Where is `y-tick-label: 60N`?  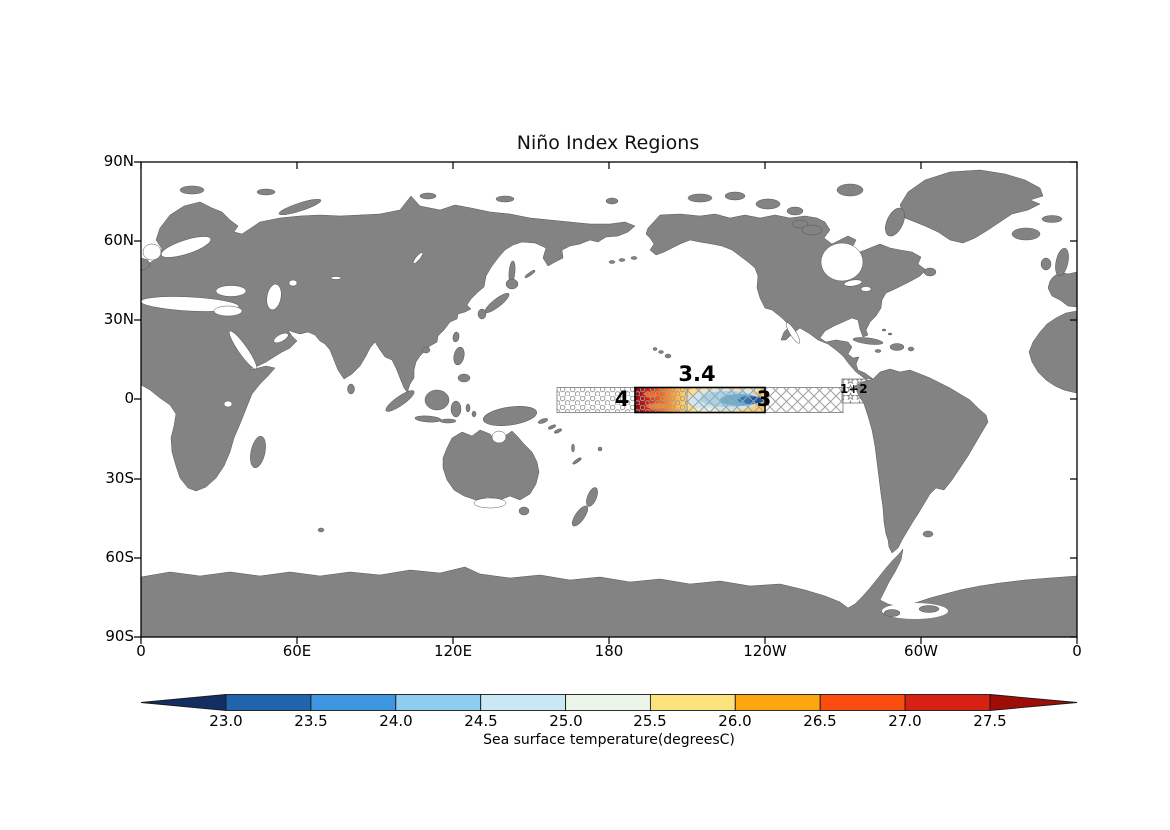
y-tick-label: 60N is located at coordinates (118, 240).